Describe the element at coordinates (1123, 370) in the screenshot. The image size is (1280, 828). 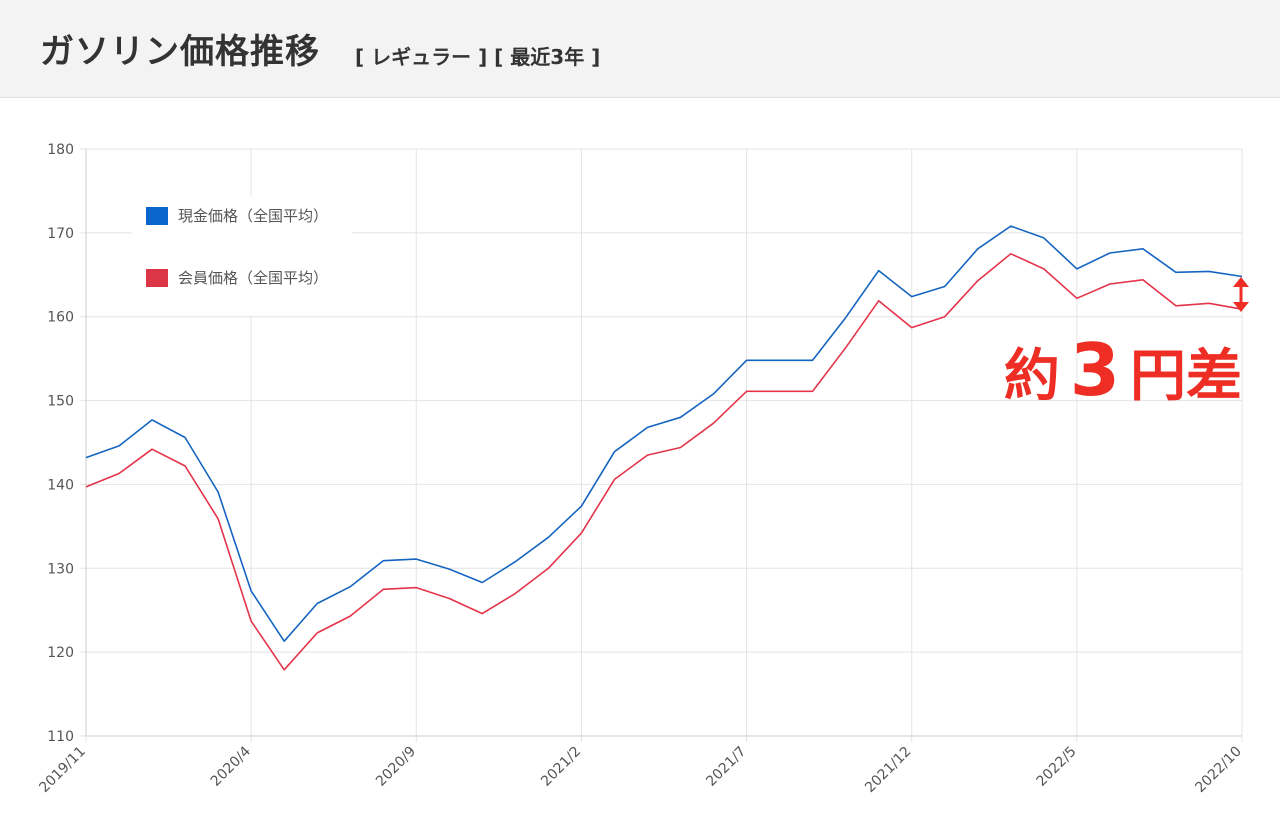
I see `difference-callout: 約 3 円差` at that location.